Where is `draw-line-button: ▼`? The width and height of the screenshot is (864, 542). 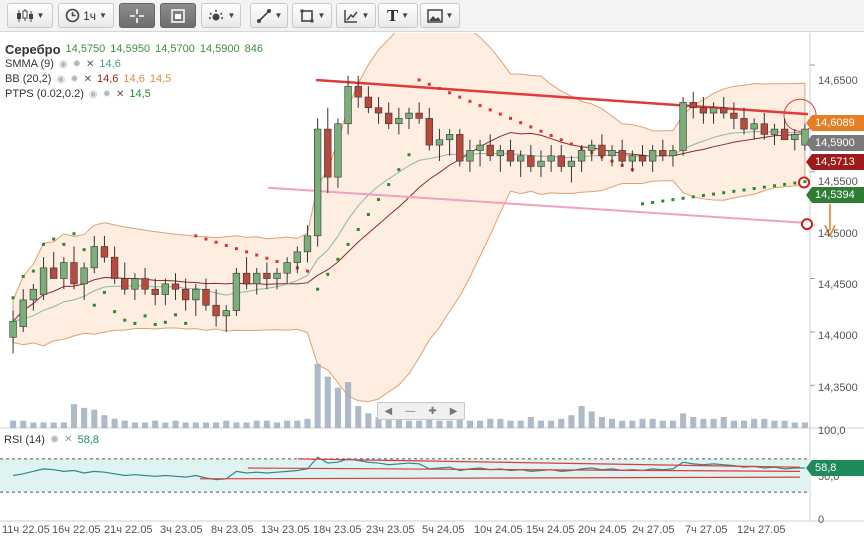 draw-line-button: ▼ is located at coordinates (269, 15).